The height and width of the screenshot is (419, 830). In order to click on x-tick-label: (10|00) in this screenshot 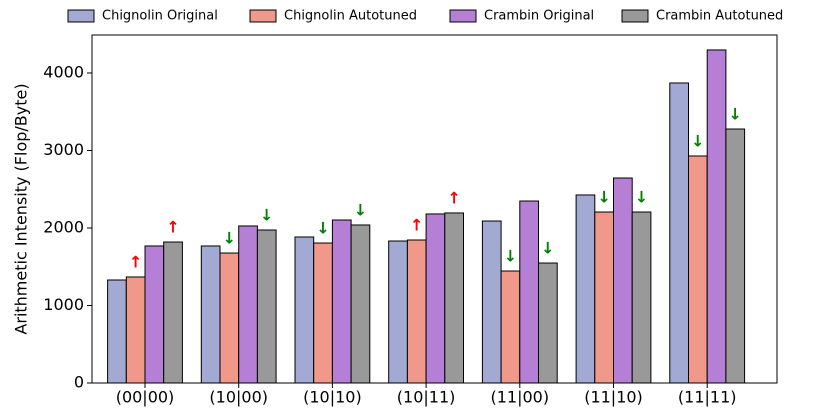, I will do `click(238, 397)`.